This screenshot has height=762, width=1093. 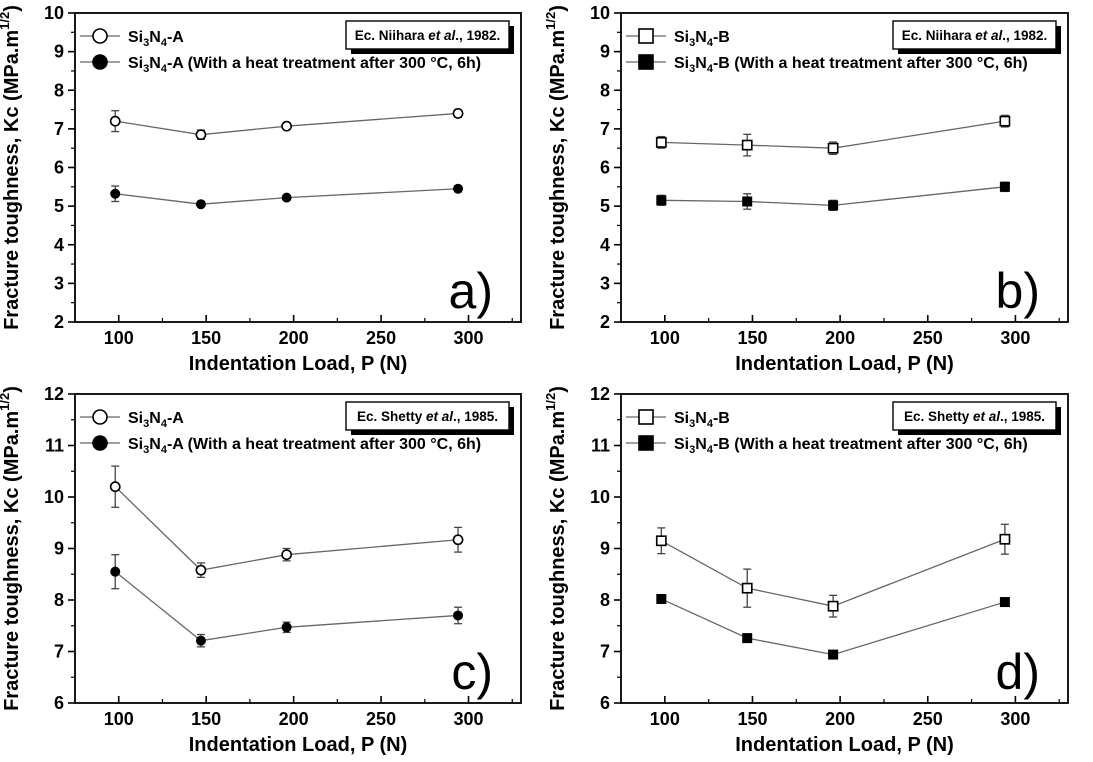 I want to click on reference-box: Ec. Shetty et al., 1985., so click(x=976, y=418).